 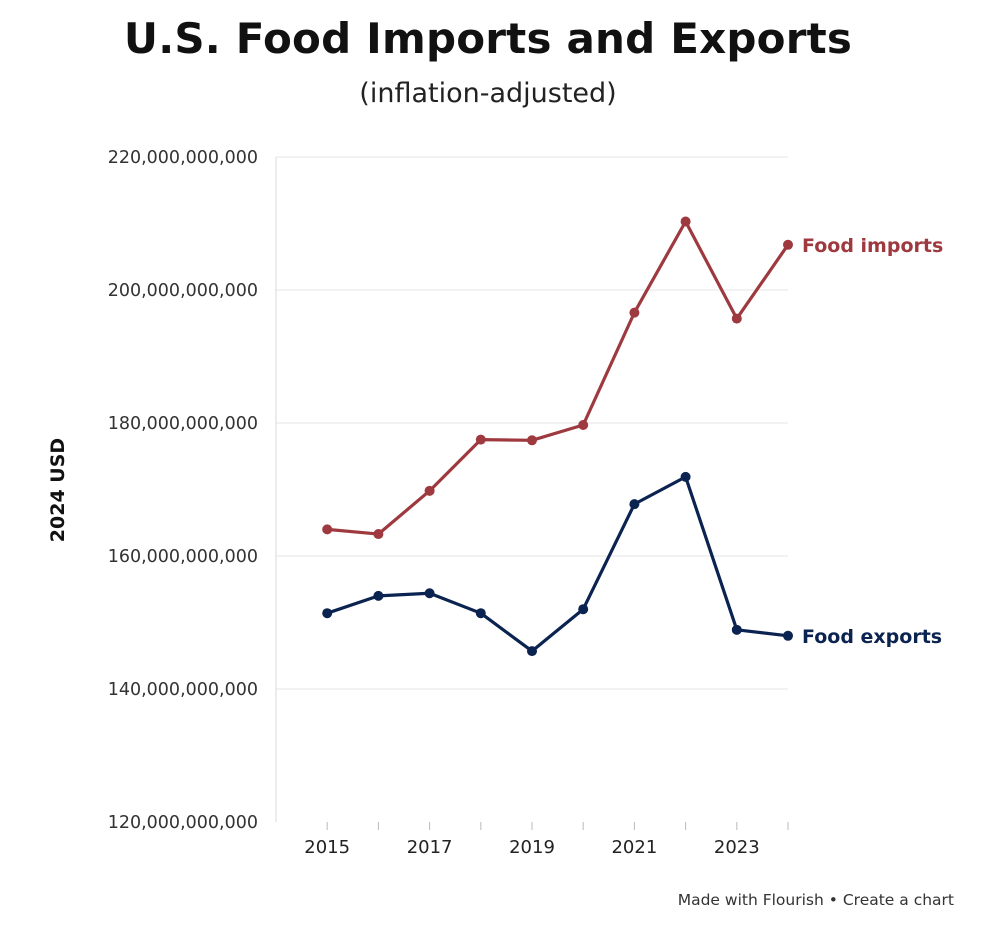 What do you see at coordinates (183, 557) in the screenshot?
I see `y-tick-label: 160,000,000,000` at bounding box center [183, 557].